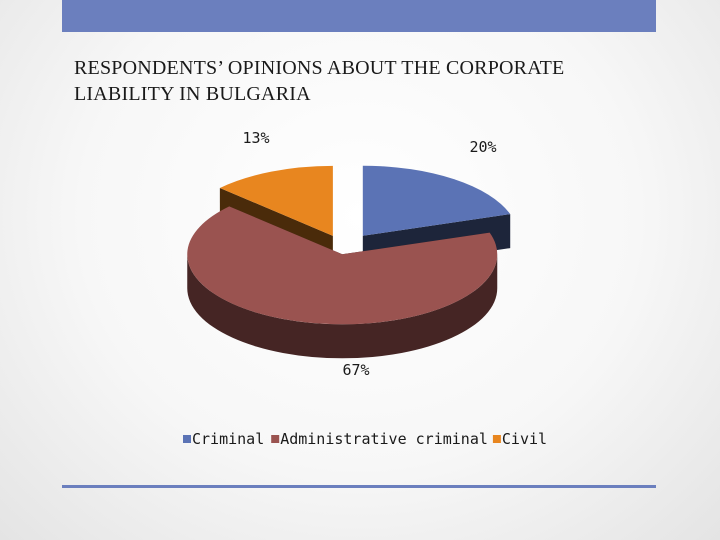  Describe the element at coordinates (436, 200) in the screenshot. I see `pie-slice-criminal` at that location.